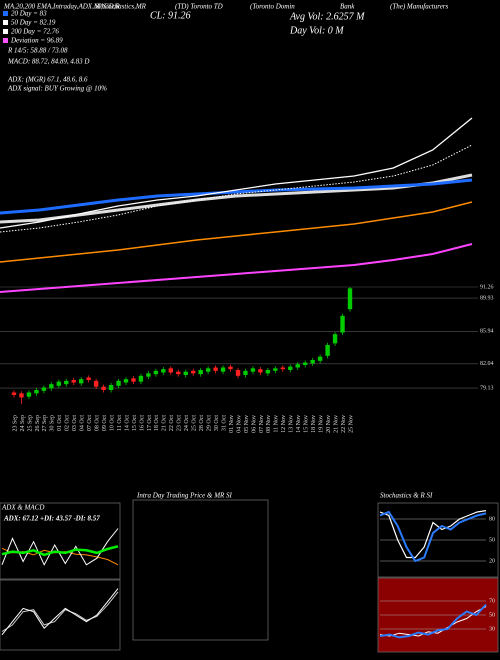 The width and height of the screenshot is (500, 660). I want to click on y-tick-label: 79.13, so click(487, 388).